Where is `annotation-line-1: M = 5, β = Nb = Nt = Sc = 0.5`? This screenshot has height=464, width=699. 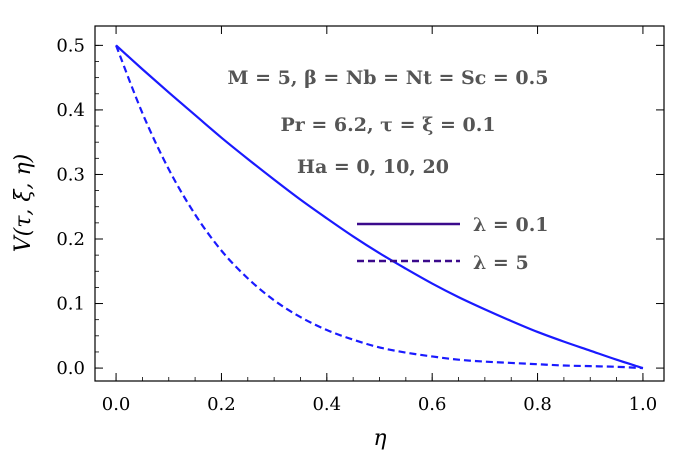
annotation-line-1: M = 5, β = Nb = Nt = Sc = 0.5 is located at coordinates (388, 78).